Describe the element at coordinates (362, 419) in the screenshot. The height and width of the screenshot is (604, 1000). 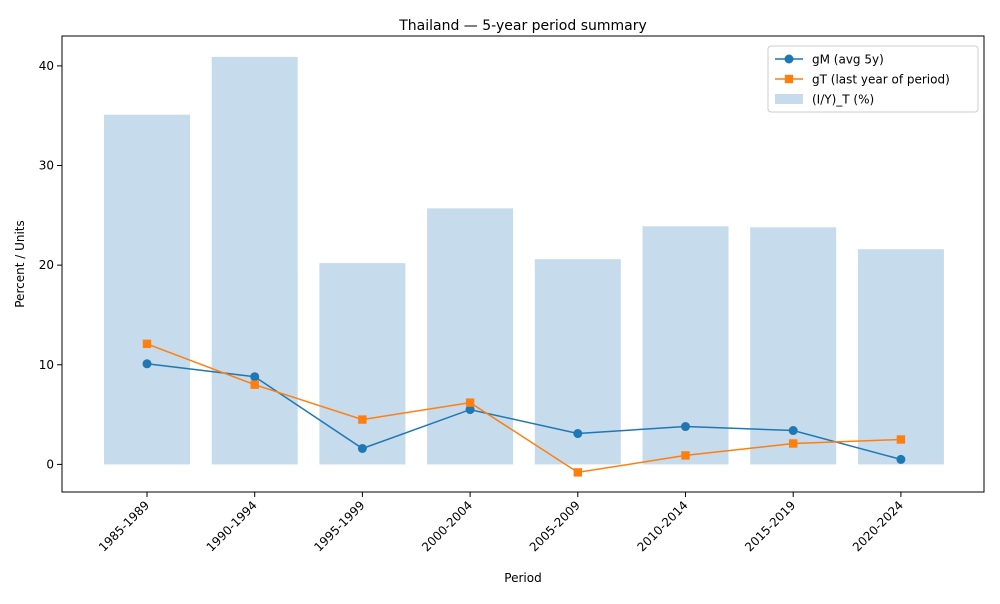
I see `point-1-1995-1999` at that location.